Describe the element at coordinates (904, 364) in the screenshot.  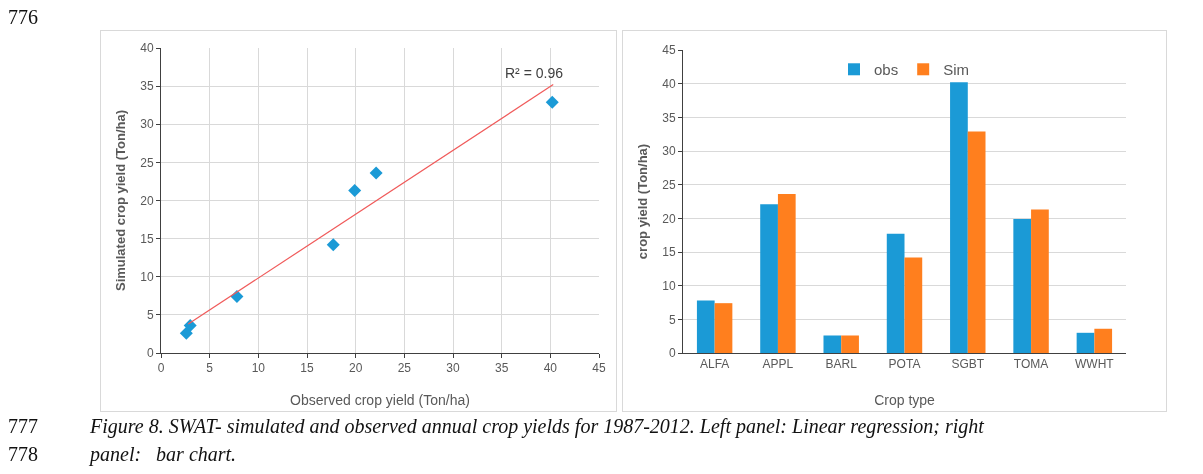
I see `x-tick-label: POTA` at that location.